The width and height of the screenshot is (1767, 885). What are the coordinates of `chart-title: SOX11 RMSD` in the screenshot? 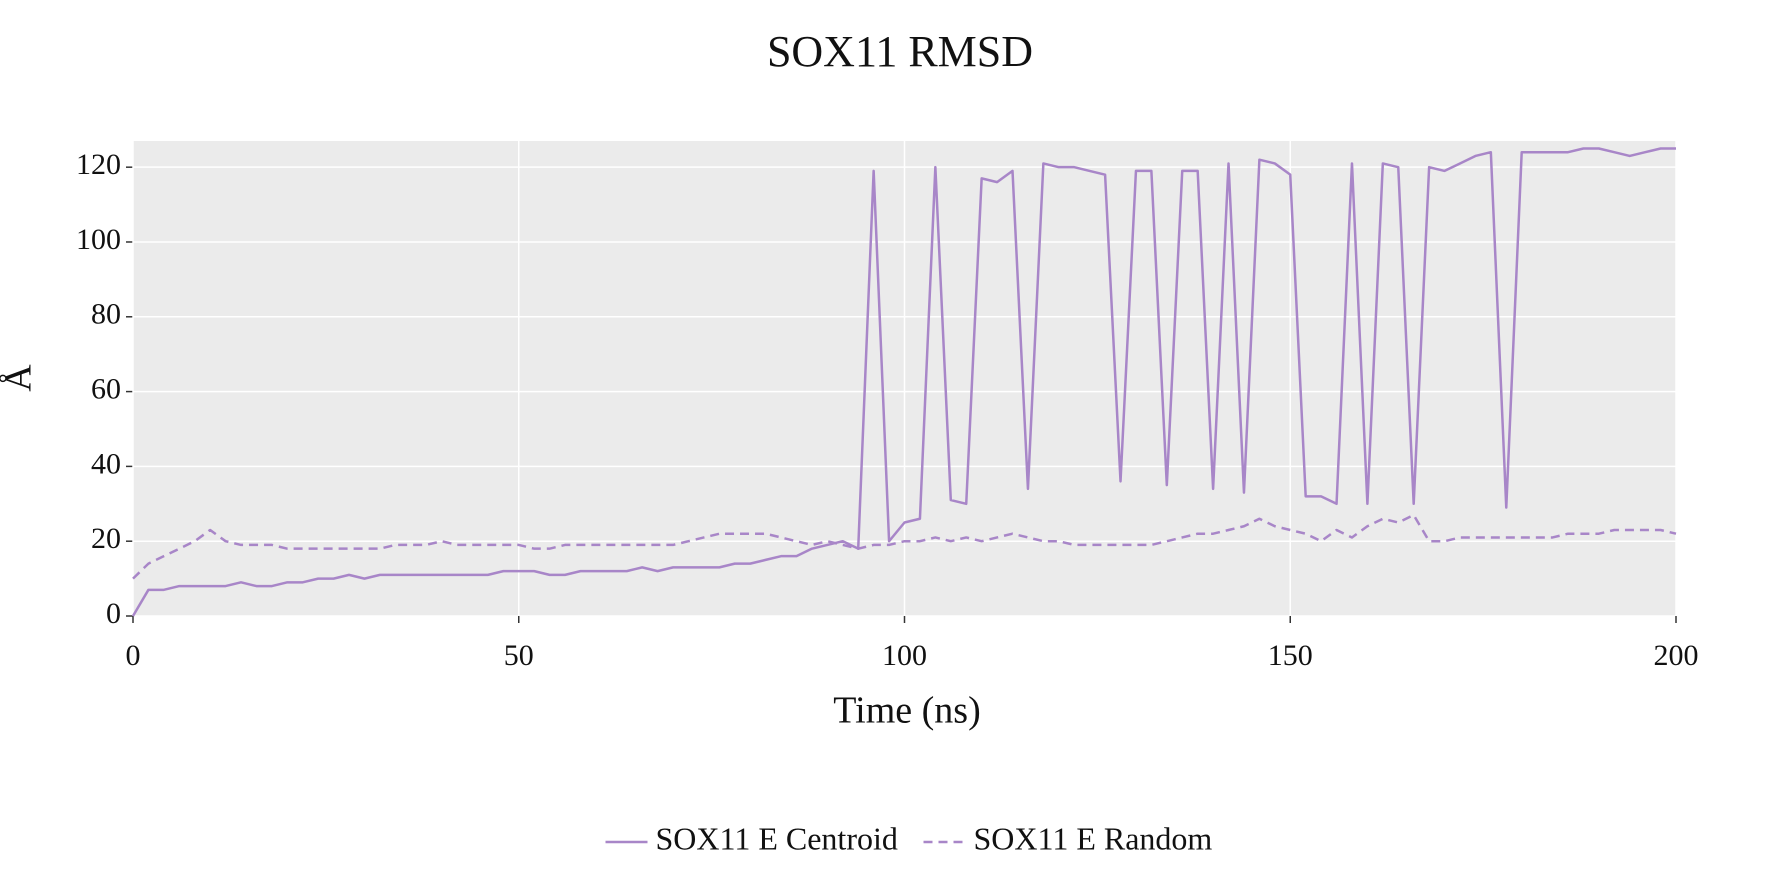 It's located at (900, 51).